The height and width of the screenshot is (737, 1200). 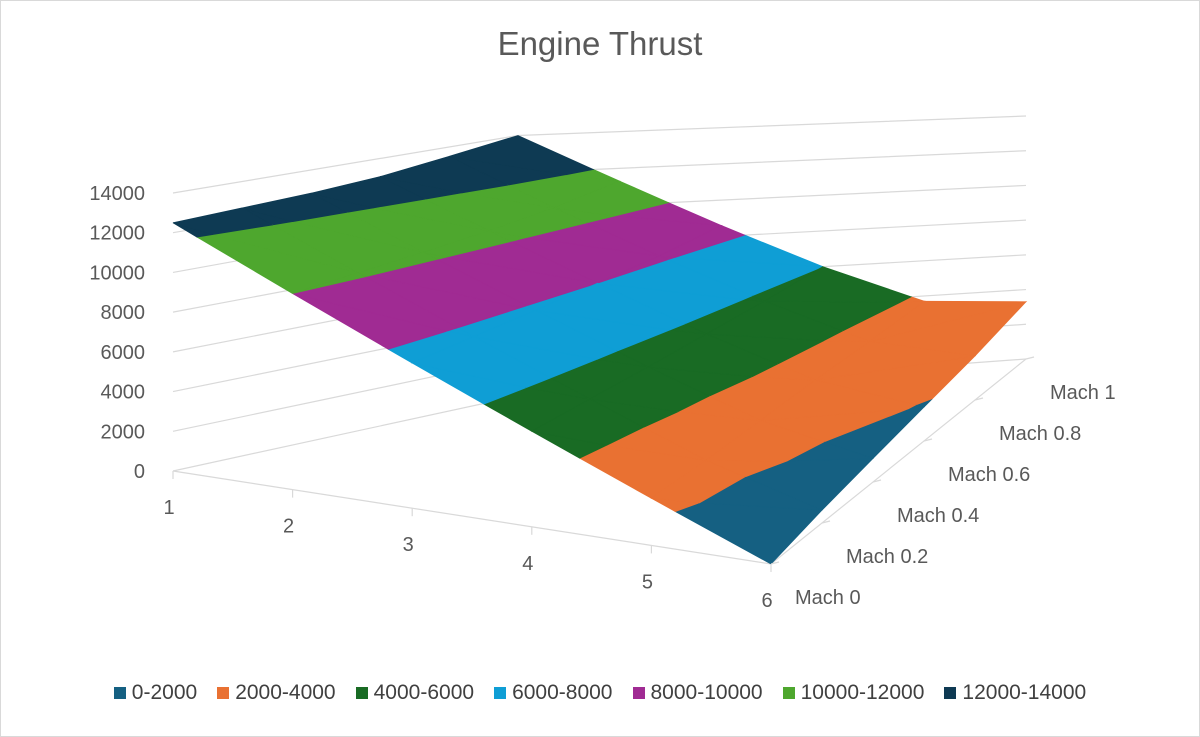 What do you see at coordinates (123, 353) in the screenshot?
I see `z-tick-label: 6000` at bounding box center [123, 353].